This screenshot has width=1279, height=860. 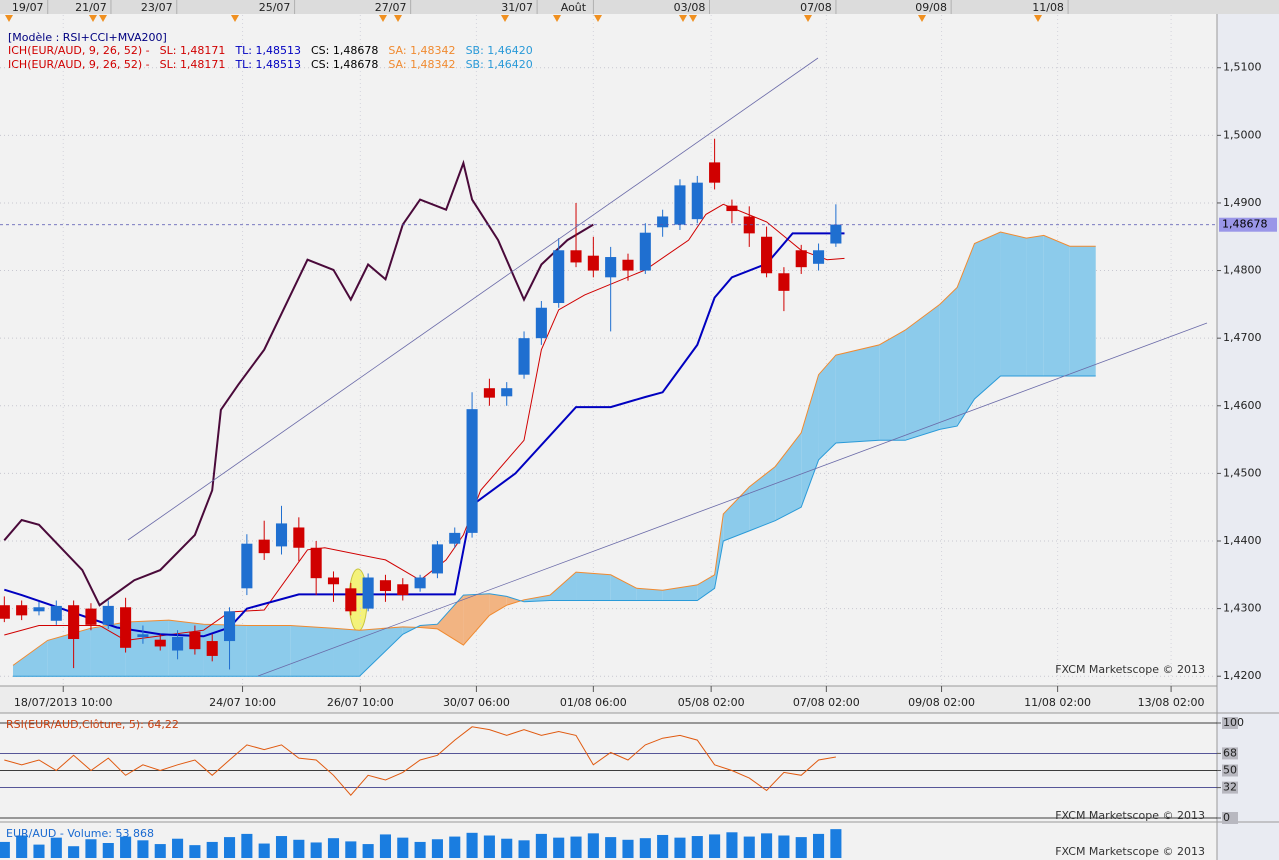 I want to click on top-date-label: 25/07, so click(x=275, y=7).